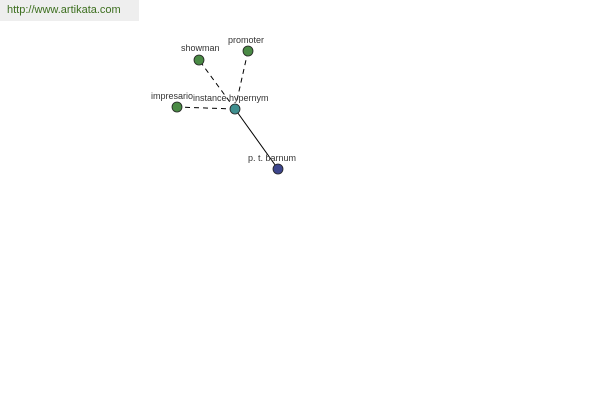  I want to click on center-label: instance hypernym, so click(231, 98).